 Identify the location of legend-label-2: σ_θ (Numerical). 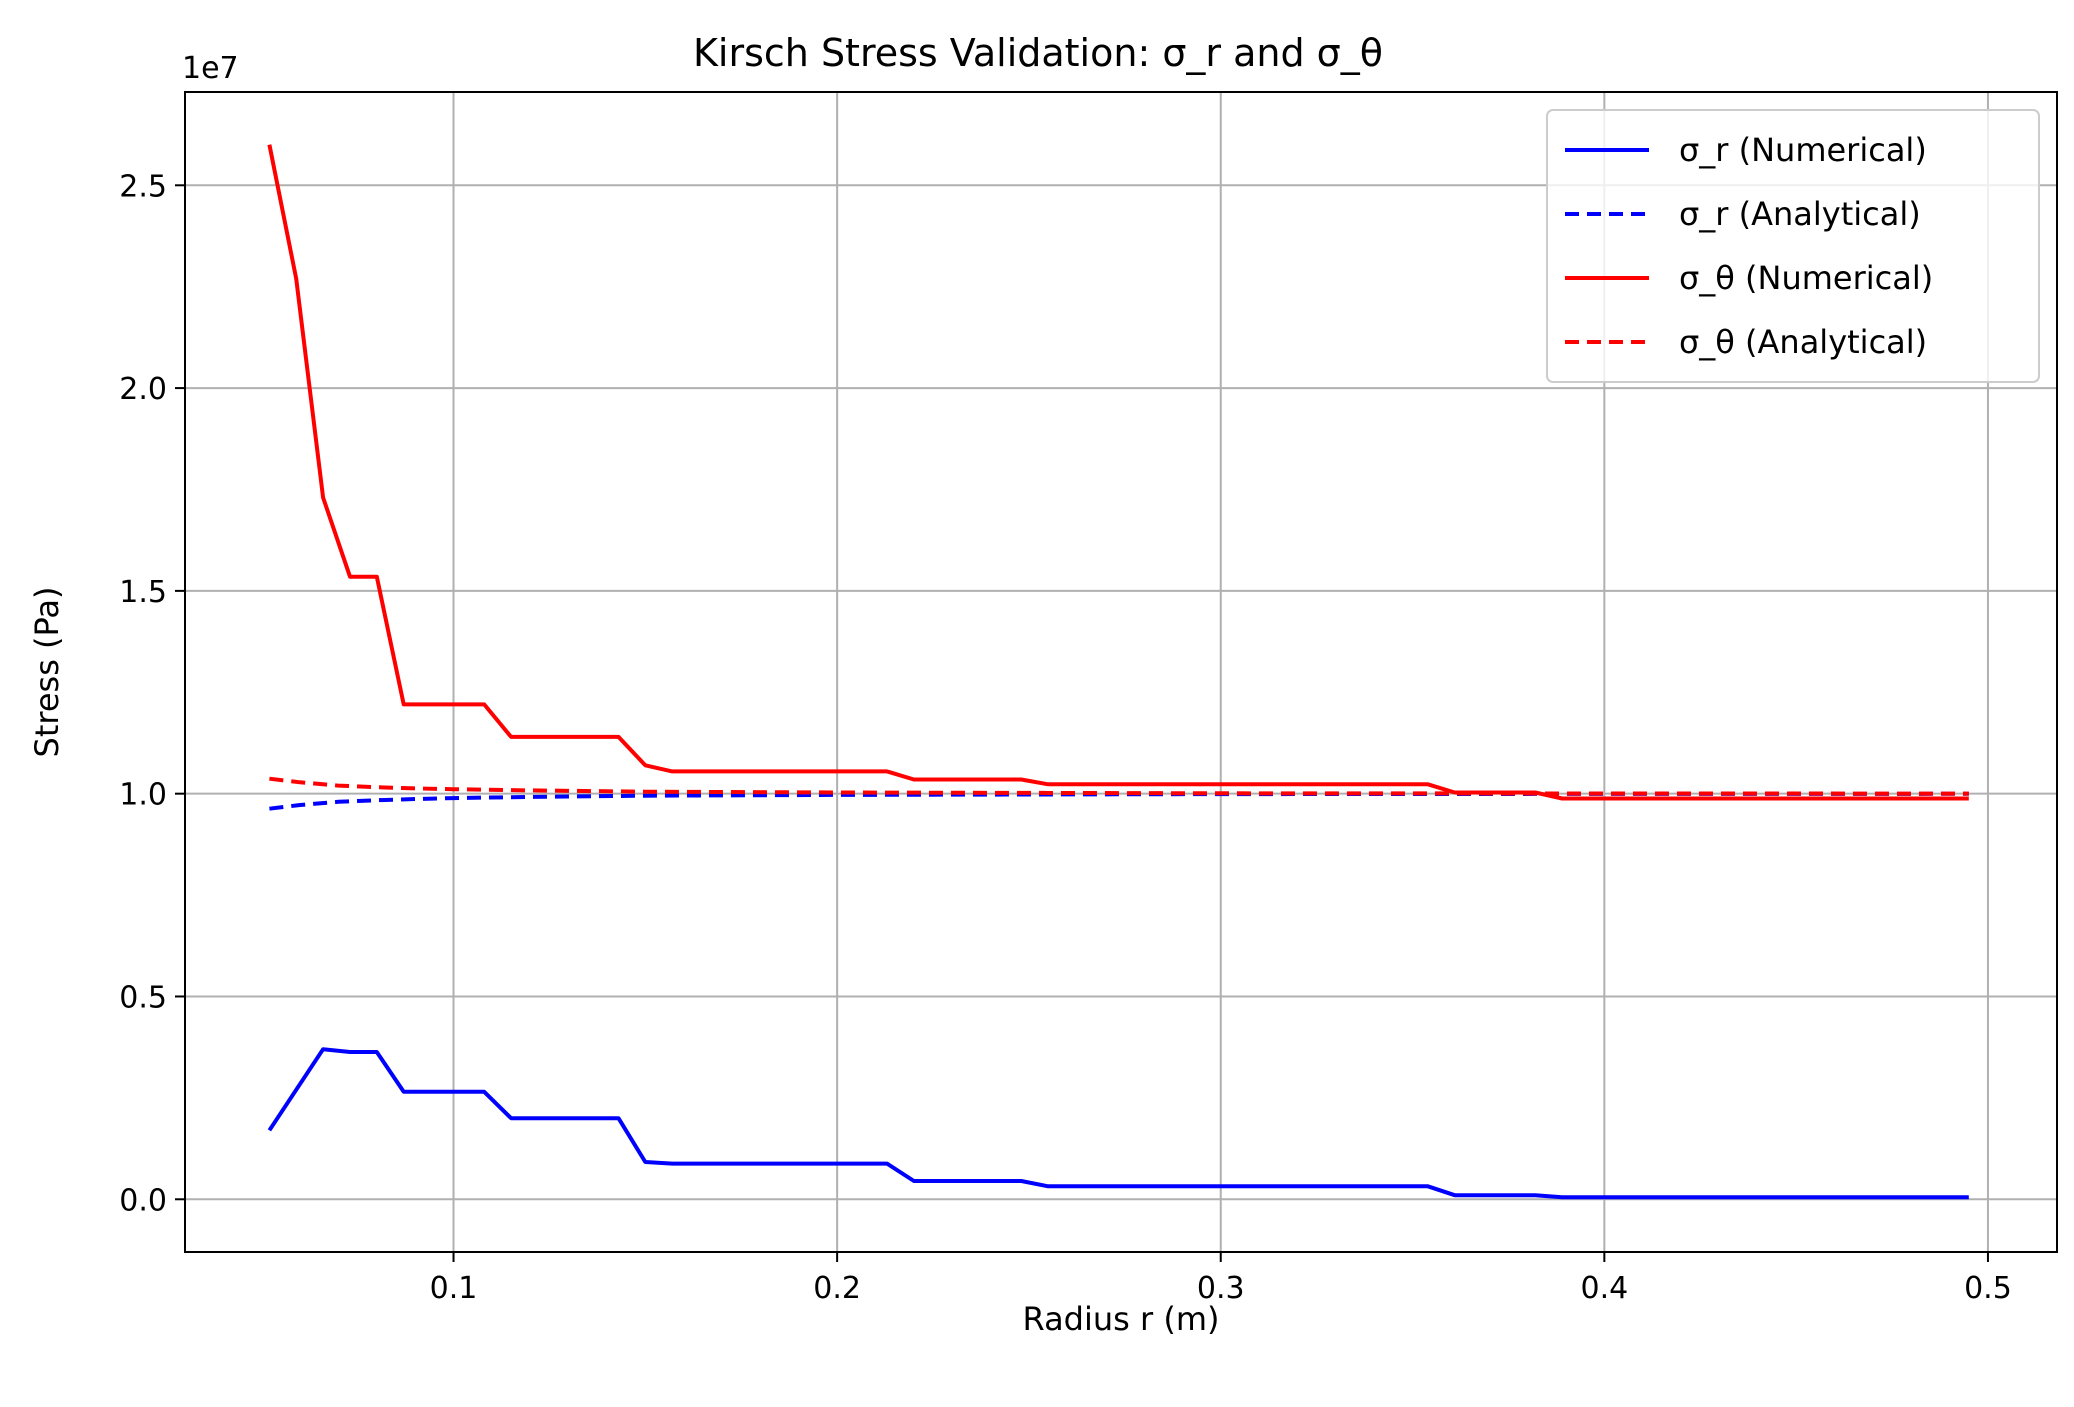
(1806, 278).